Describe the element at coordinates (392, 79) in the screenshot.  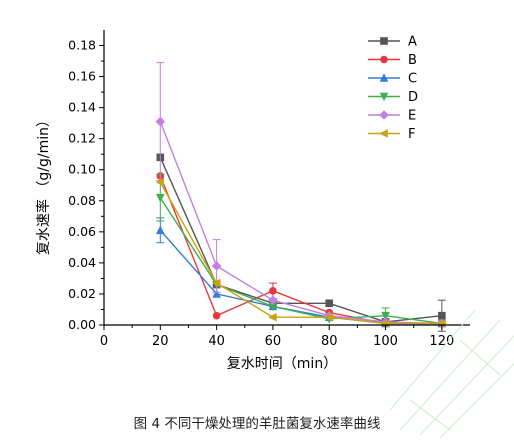
I see `legend-entry-C: C` at that location.